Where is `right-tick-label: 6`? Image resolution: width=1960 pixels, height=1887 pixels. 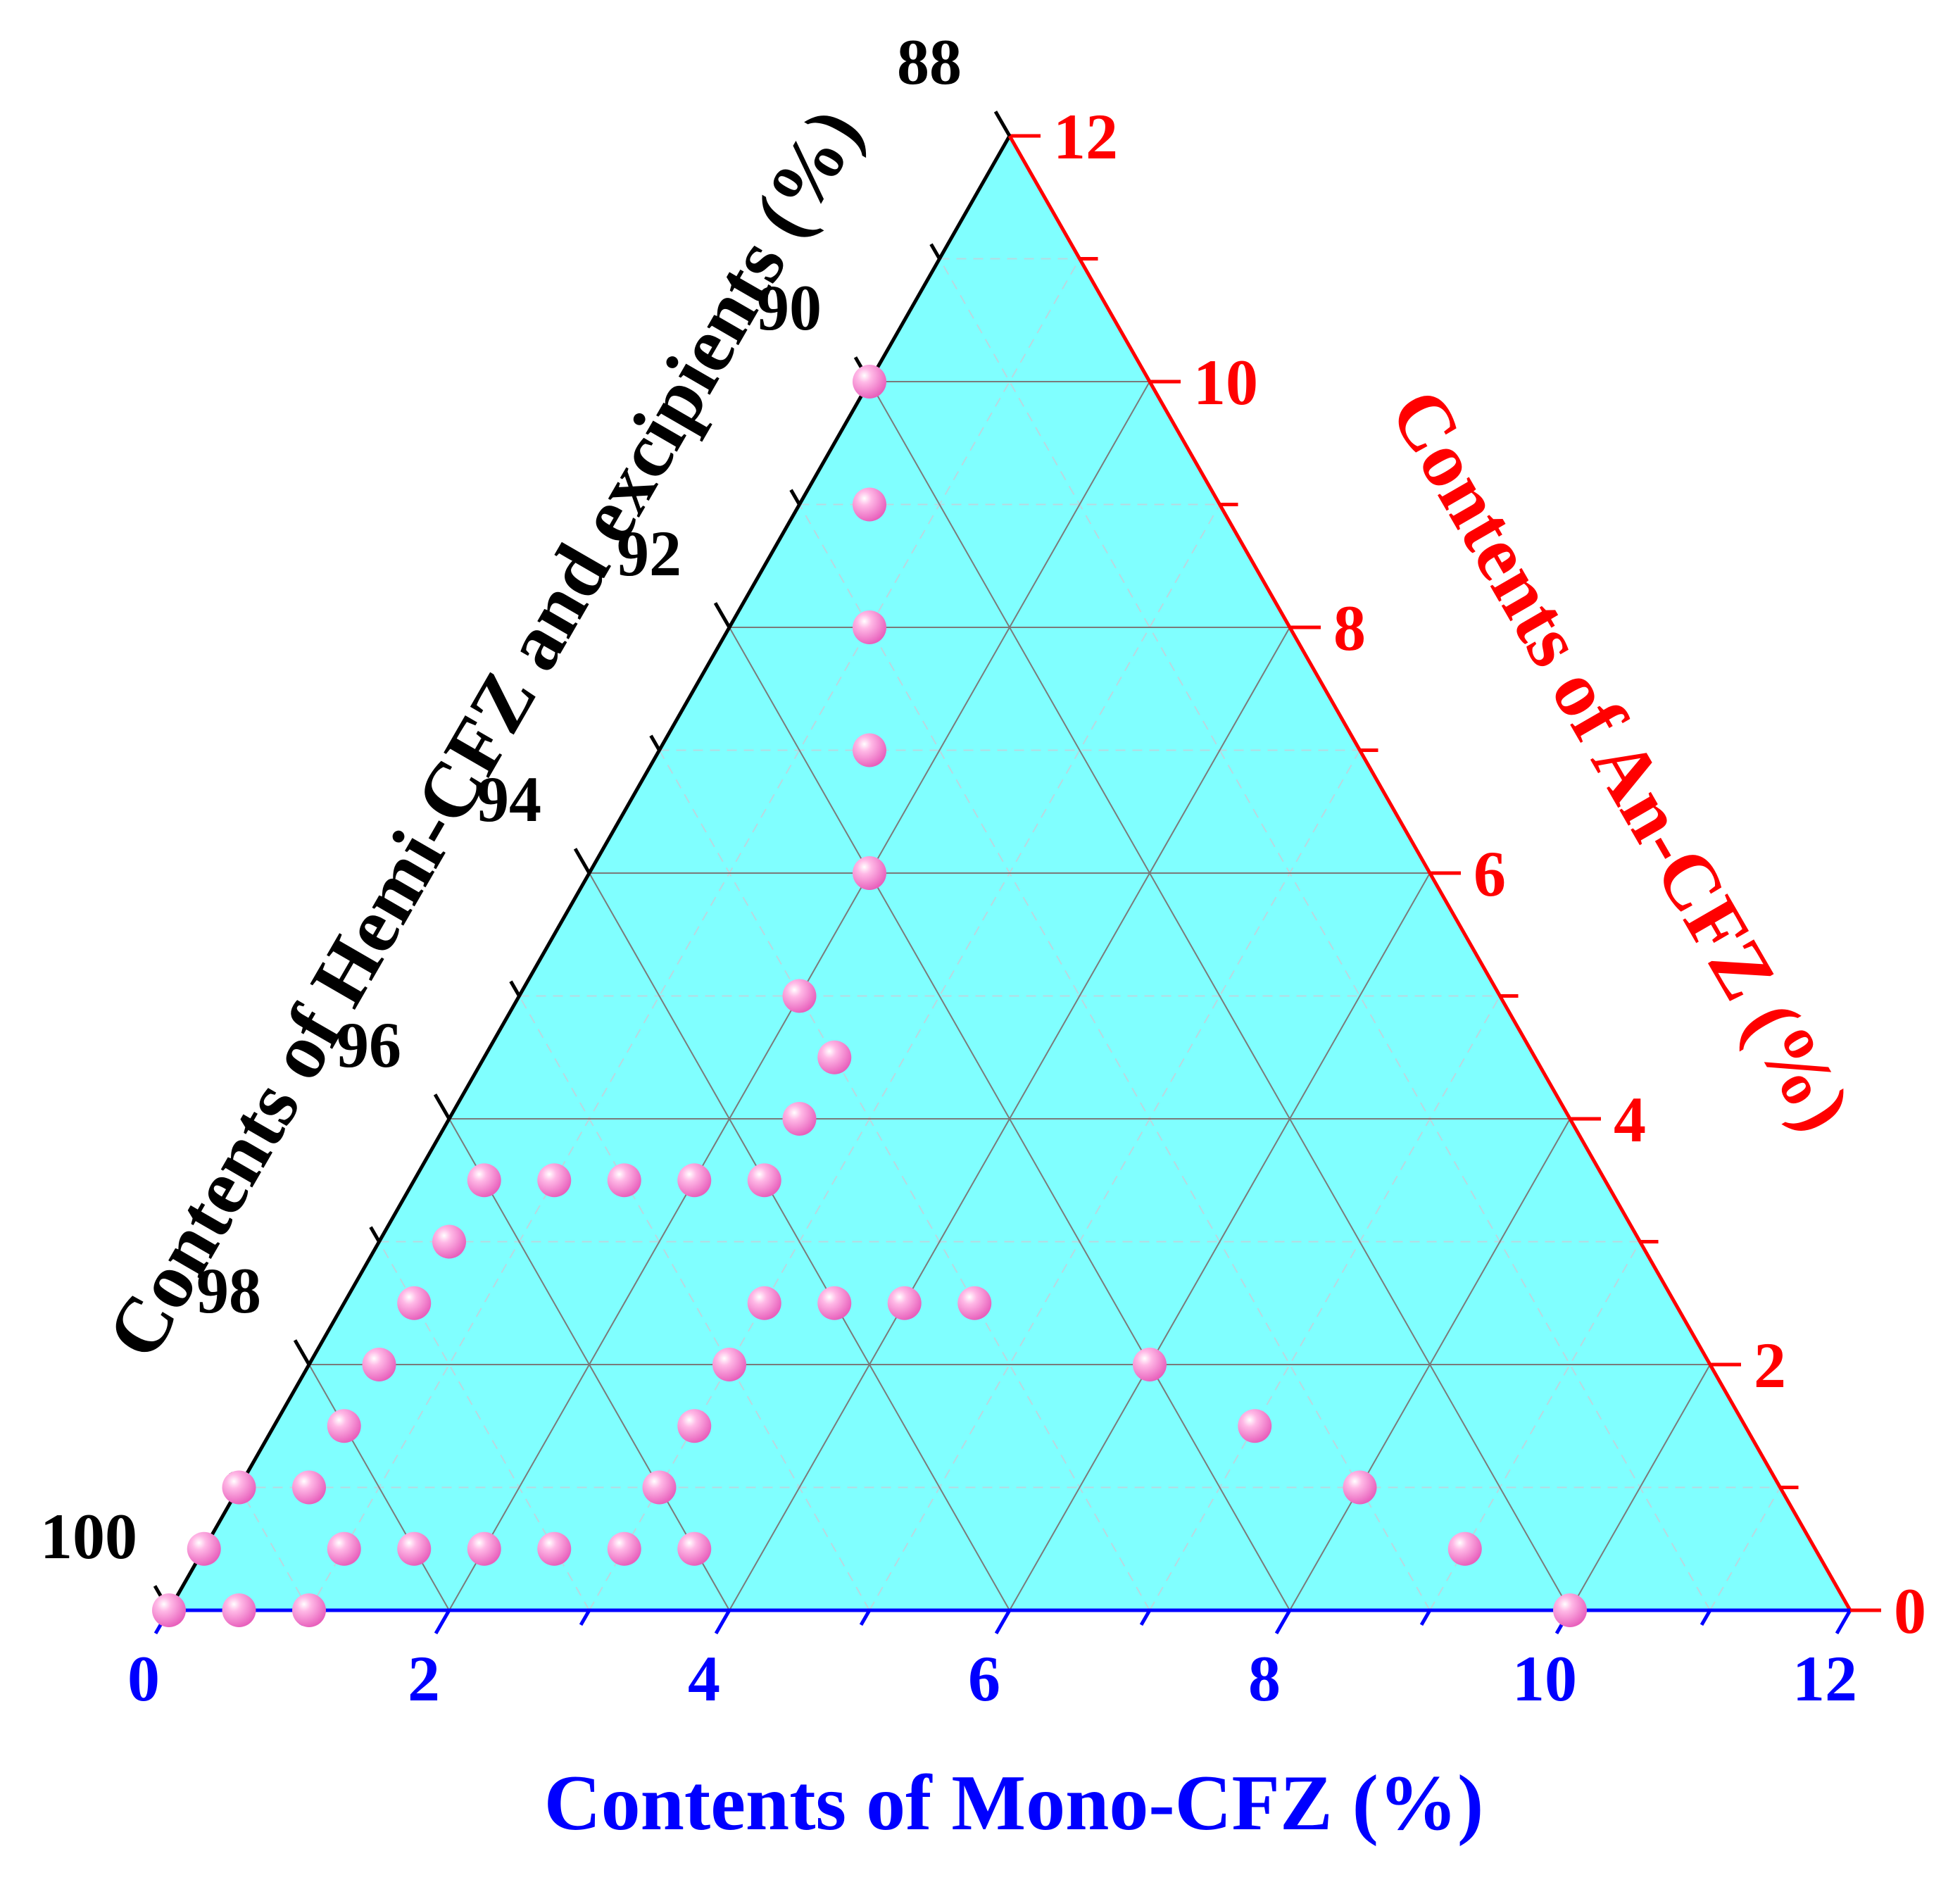
right-tick-label: 6 is located at coordinates (1490, 874).